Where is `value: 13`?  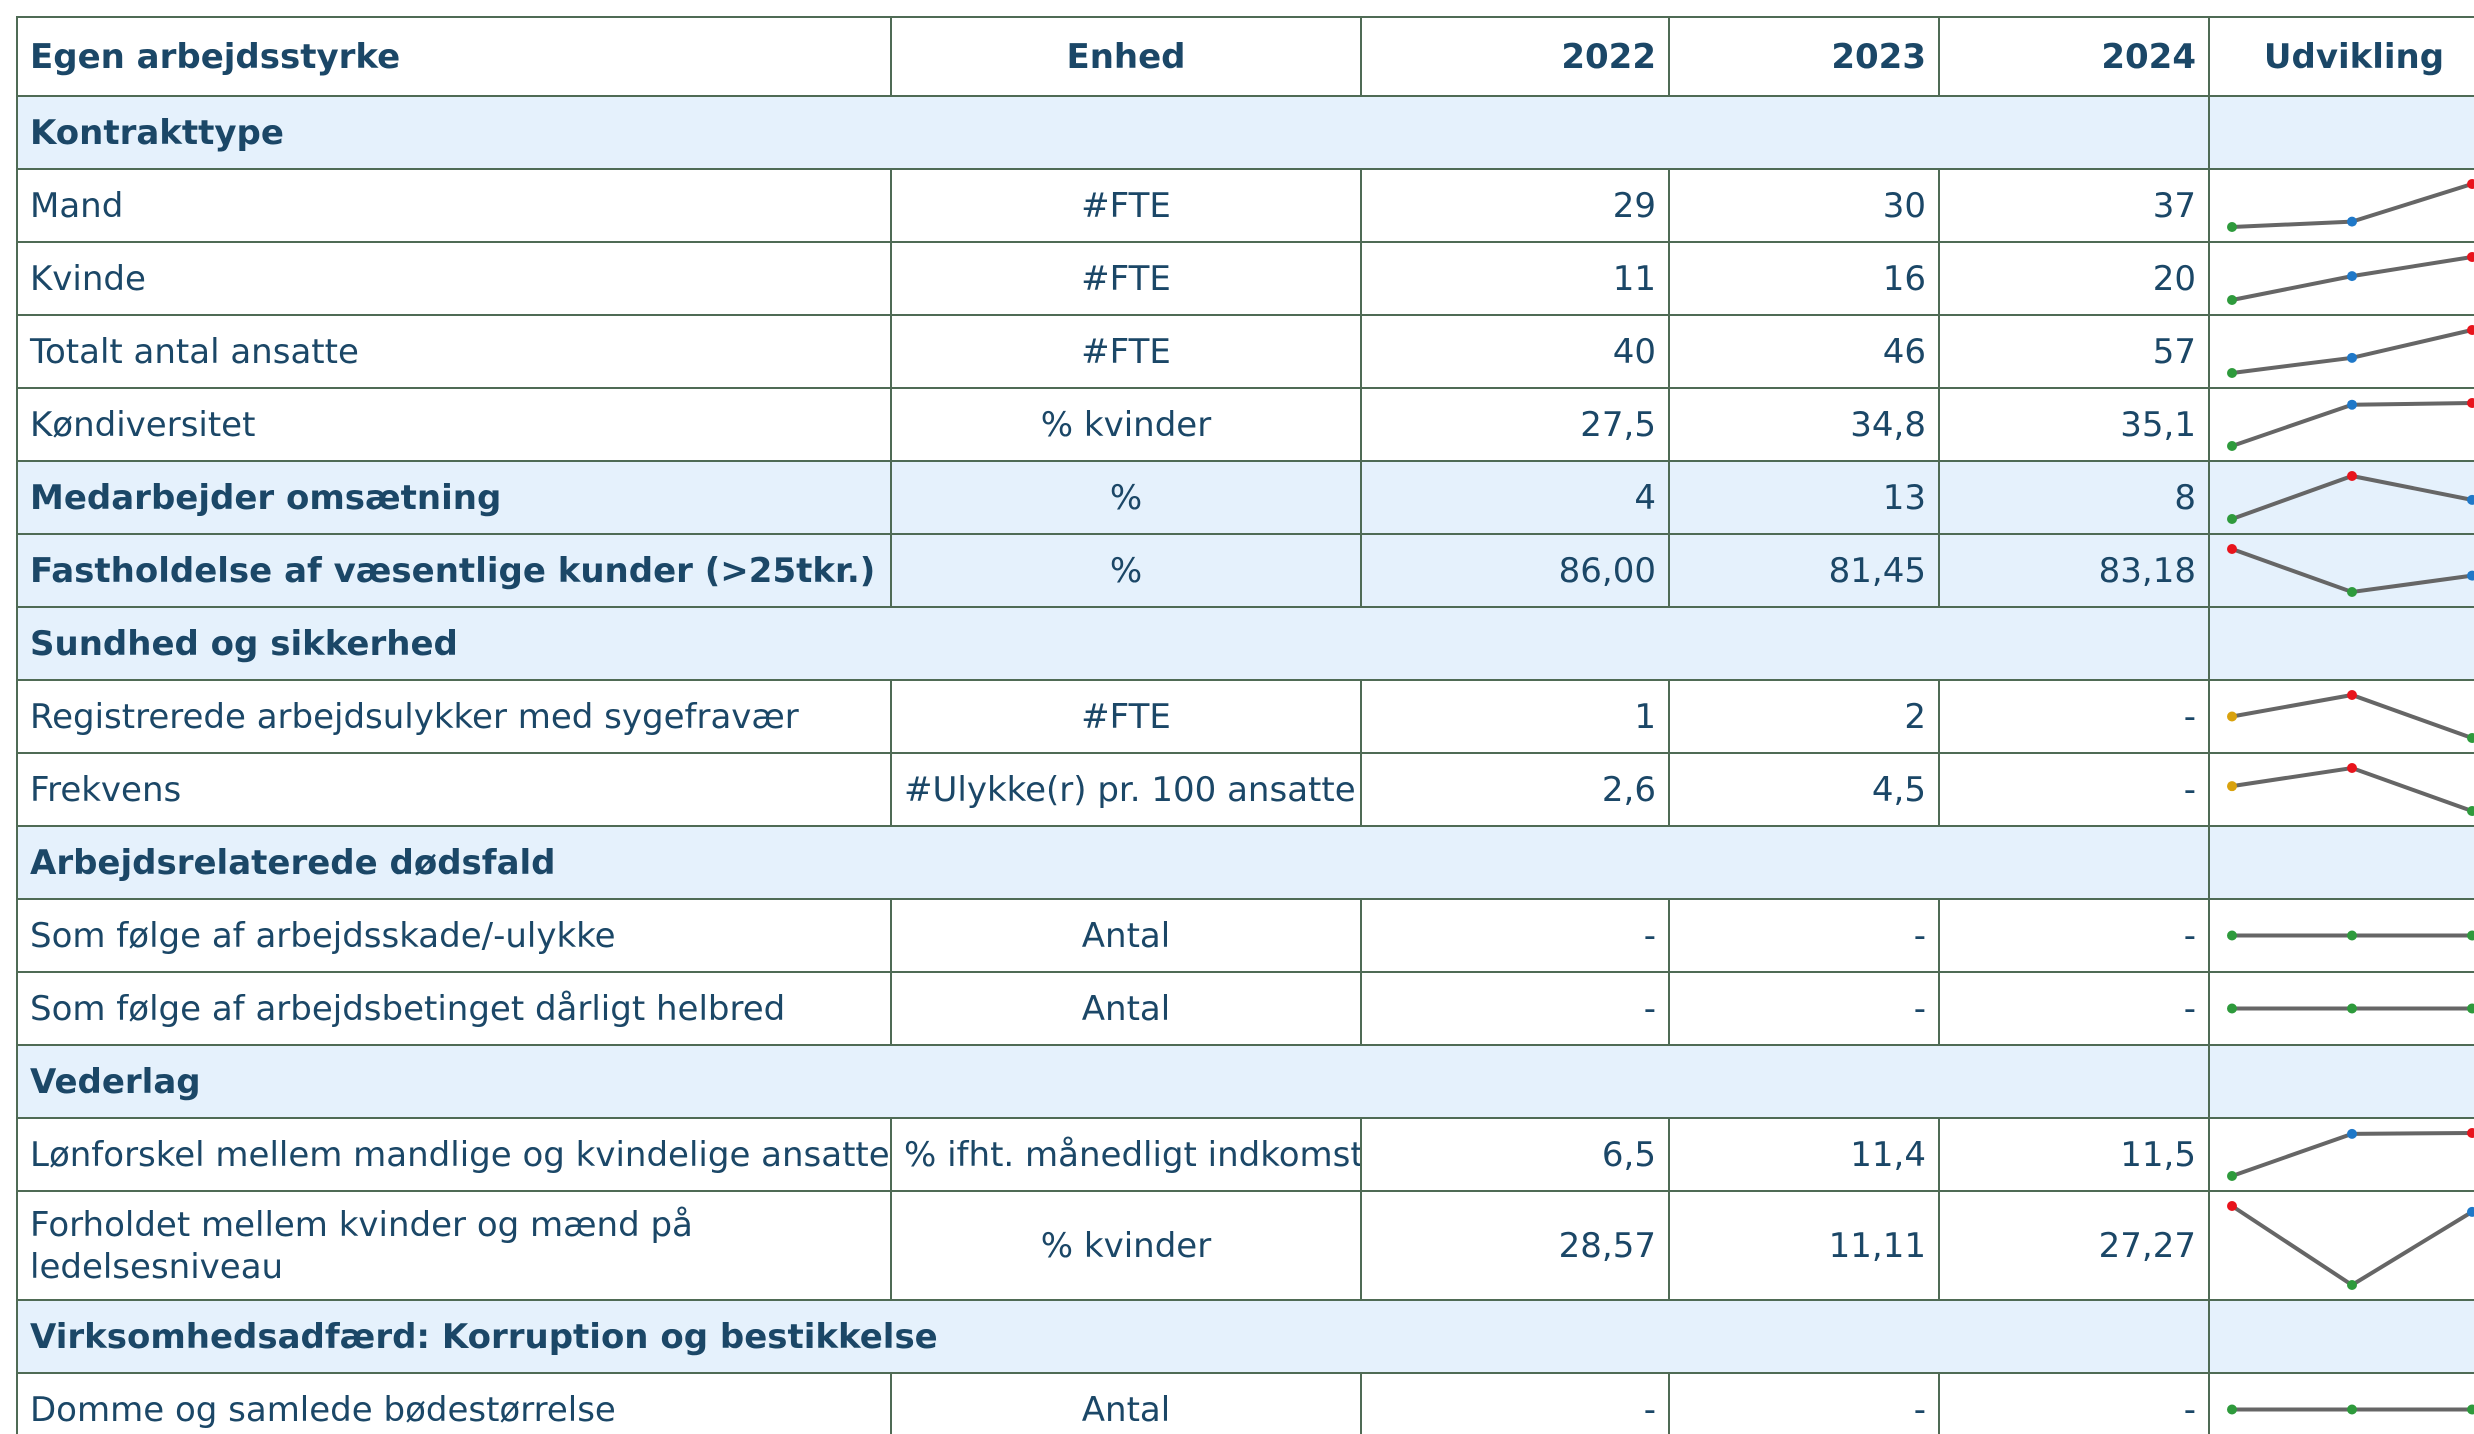 value: 13 is located at coordinates (1804, 497).